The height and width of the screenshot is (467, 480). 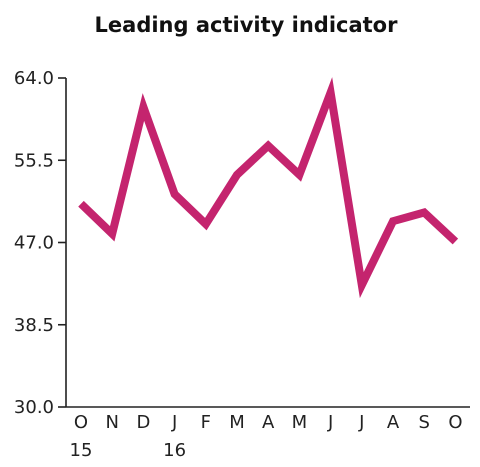 I want to click on y-ticks: 30.0 38.5 47.0 55.5 64.0, so click(x=40, y=243).